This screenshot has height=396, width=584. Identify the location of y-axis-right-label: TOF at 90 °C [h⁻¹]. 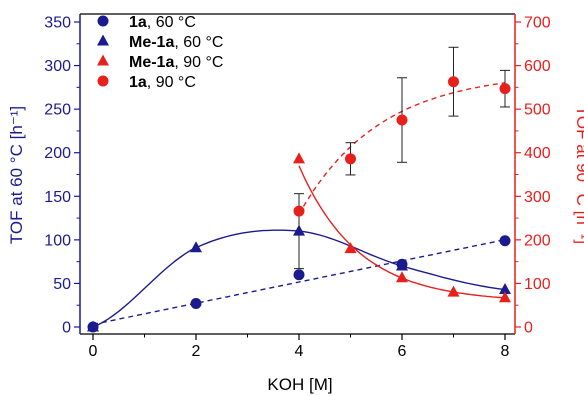
(578, 175).